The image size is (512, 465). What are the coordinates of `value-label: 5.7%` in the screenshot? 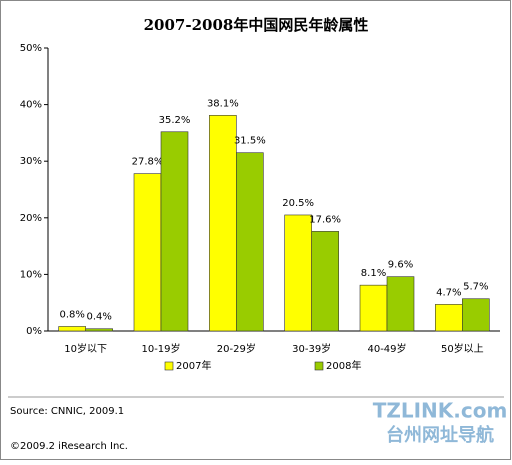 It's located at (475, 287).